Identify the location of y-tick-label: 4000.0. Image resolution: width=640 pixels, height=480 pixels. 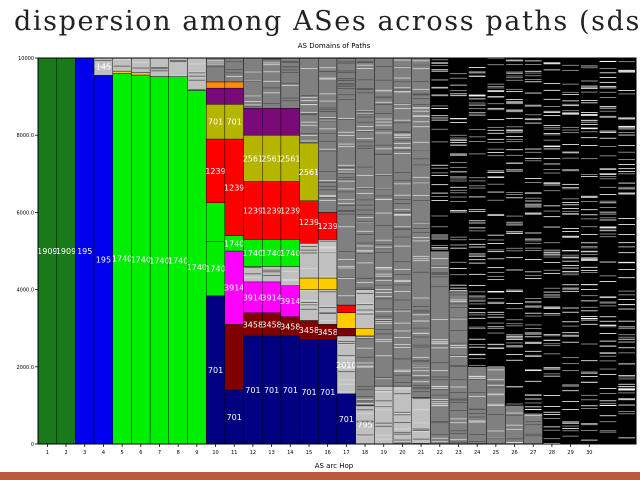
(26, 291).